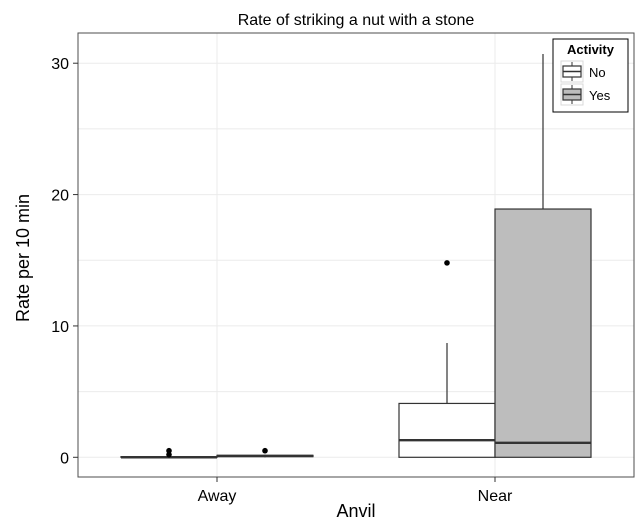  I want to click on y-tick-label: 20, so click(60, 196).